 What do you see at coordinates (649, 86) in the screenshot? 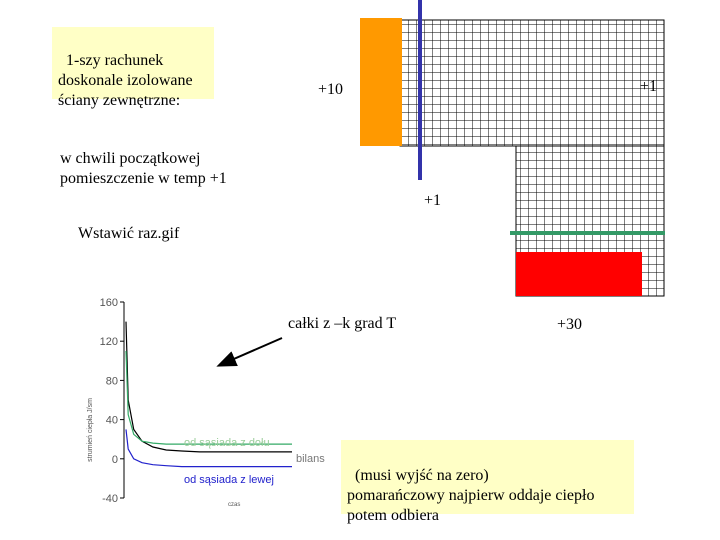
I see `plus1-top-label: +1` at bounding box center [649, 86].